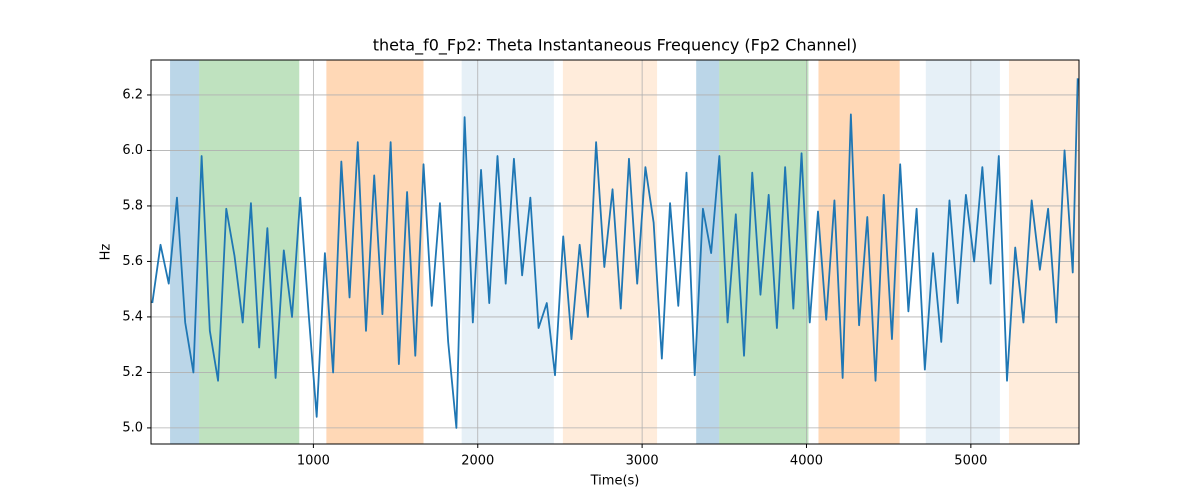 Image resolution: width=1200 pixels, height=504 pixels. I want to click on x-tick-label: 3000, so click(642, 461).